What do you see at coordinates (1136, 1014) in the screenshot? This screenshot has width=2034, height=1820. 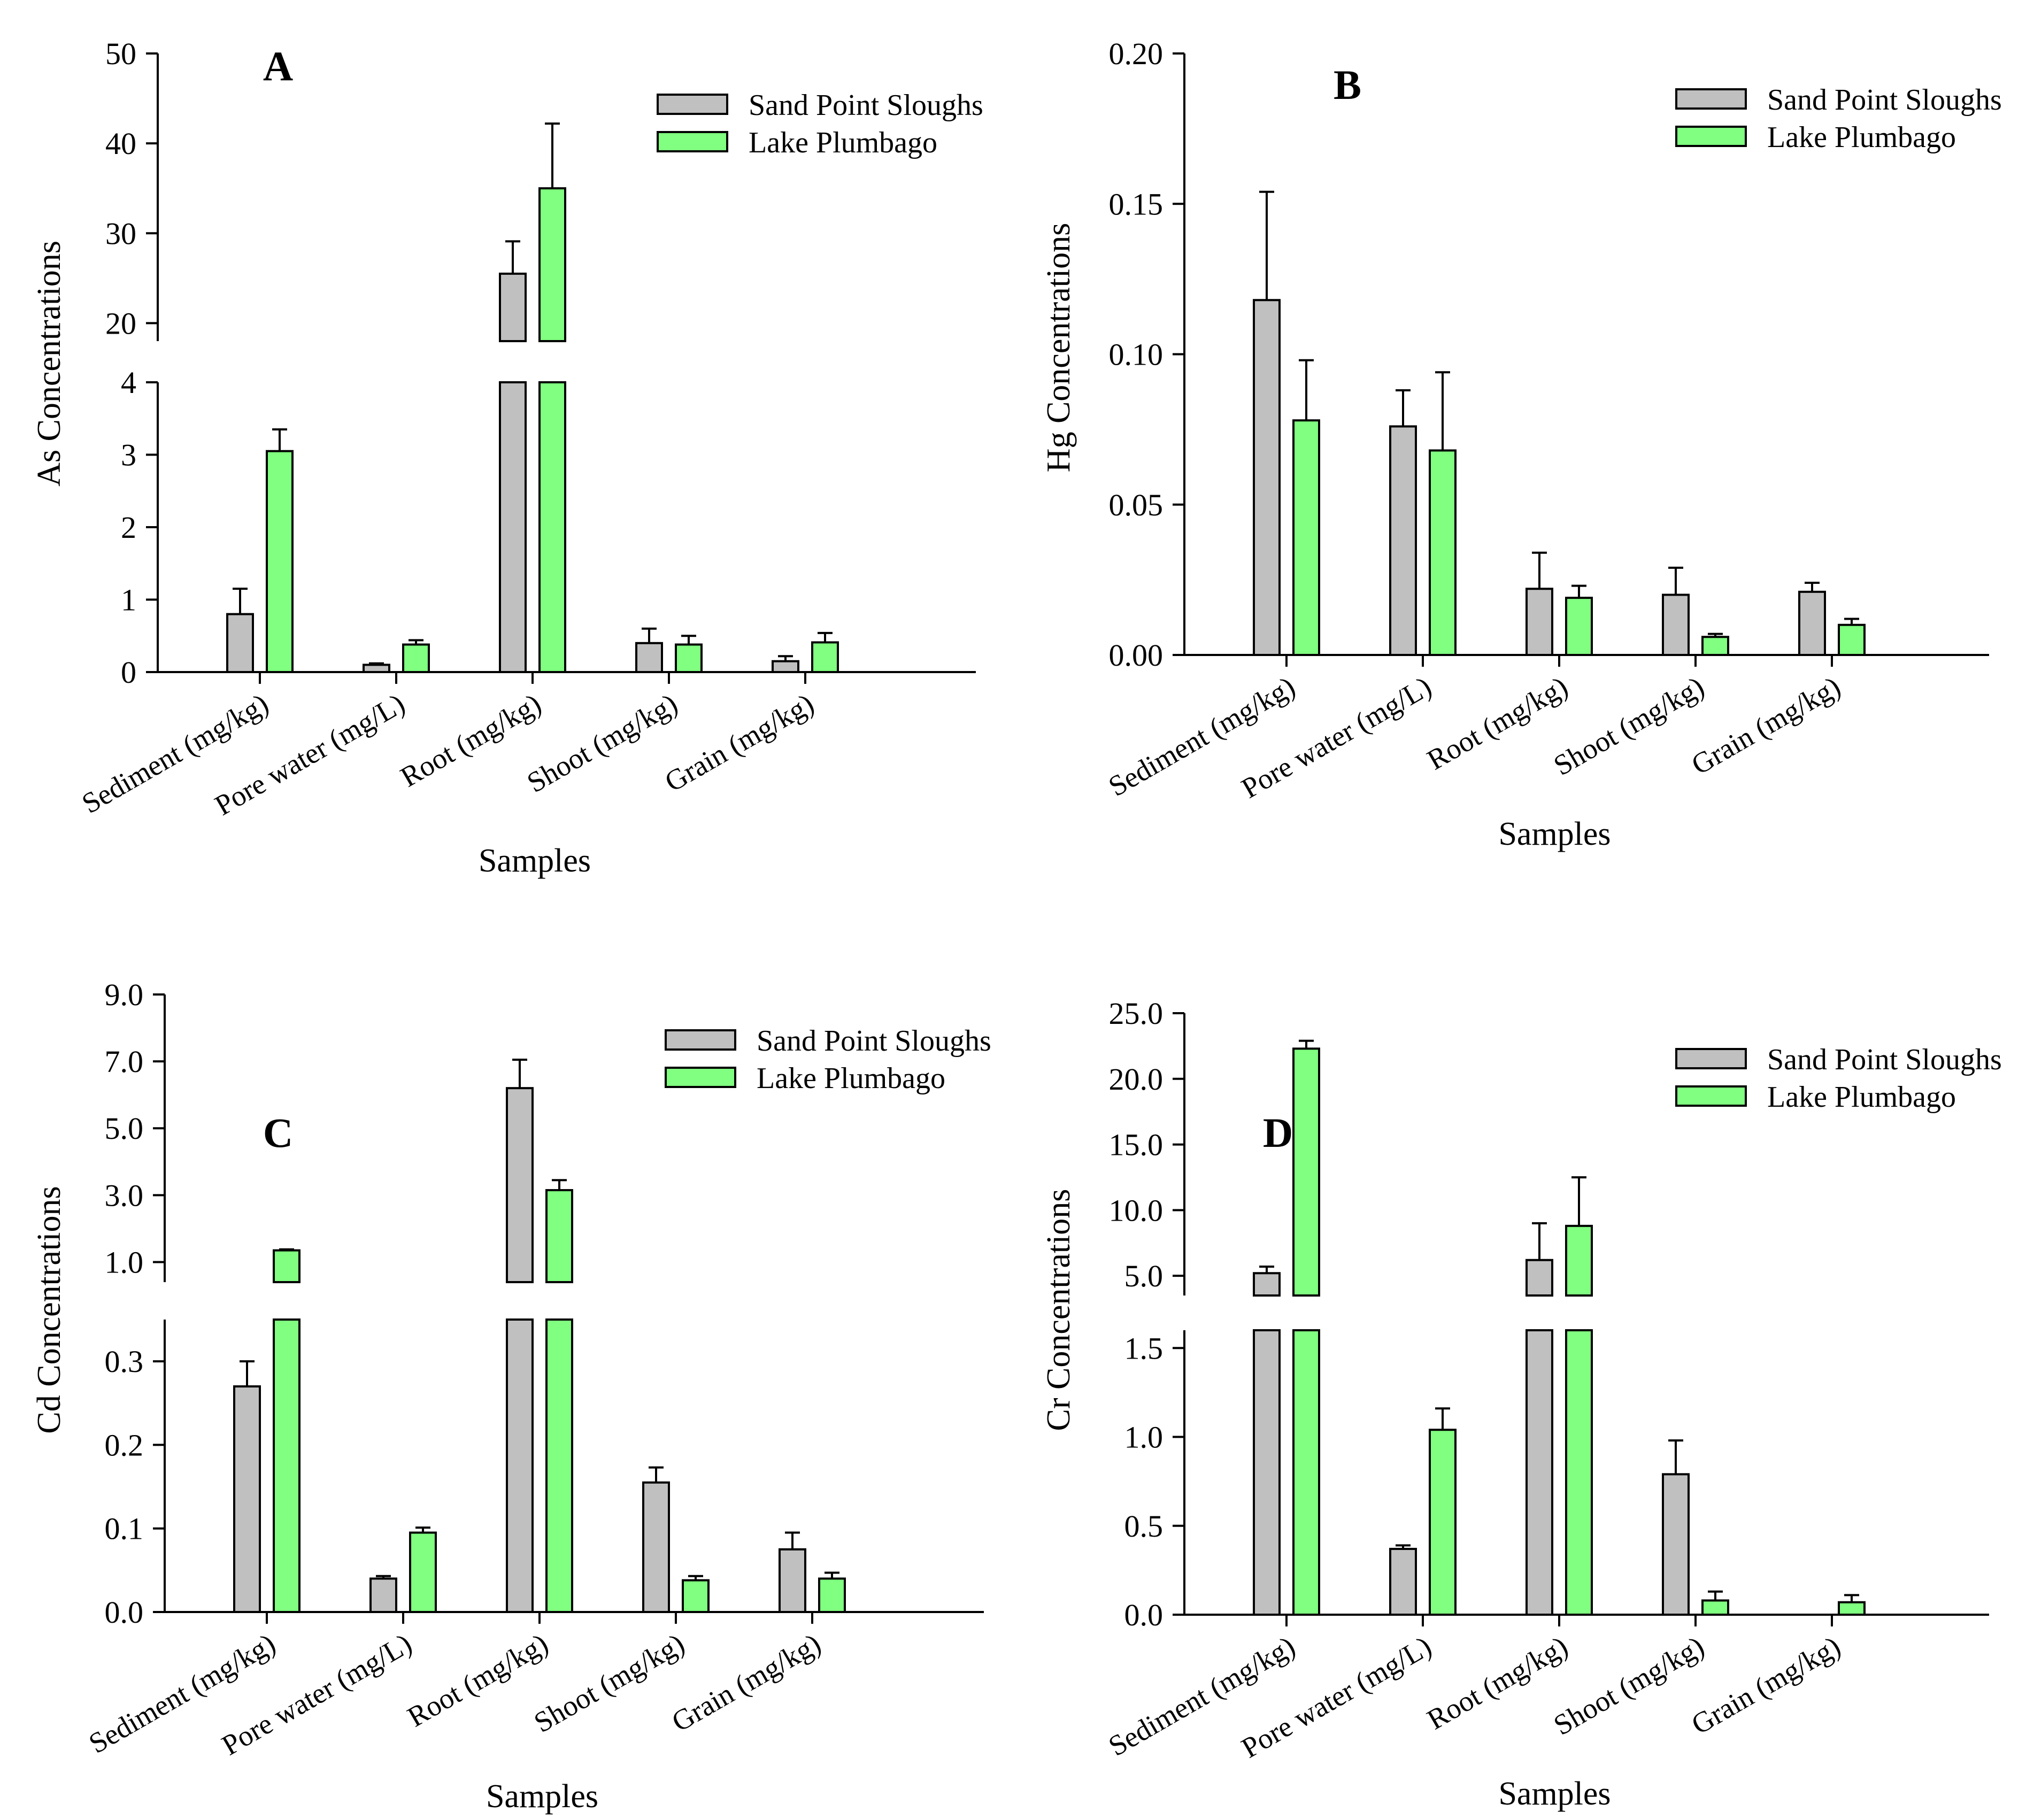 I see `y-tick-label: 25.0` at bounding box center [1136, 1014].